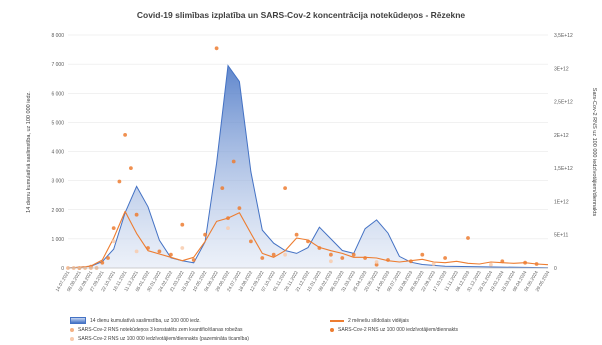  I want to click on legend-label: 2 mēnešu slīdošais vidējais, so click(378, 320).